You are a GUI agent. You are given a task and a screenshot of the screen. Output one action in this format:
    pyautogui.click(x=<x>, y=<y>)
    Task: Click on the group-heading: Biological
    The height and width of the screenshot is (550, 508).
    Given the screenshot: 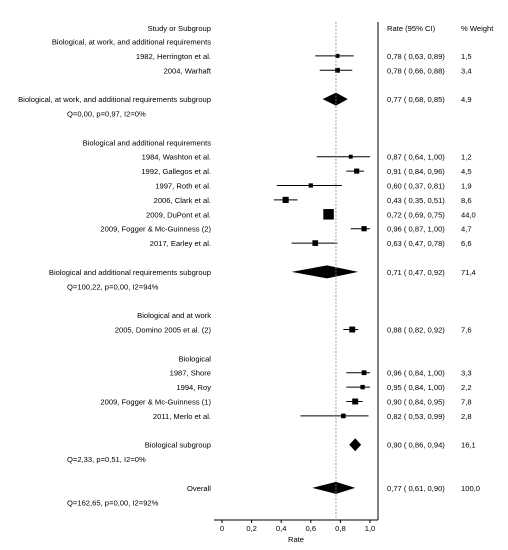 What is the action you would take?
    pyautogui.click(x=194, y=358)
    